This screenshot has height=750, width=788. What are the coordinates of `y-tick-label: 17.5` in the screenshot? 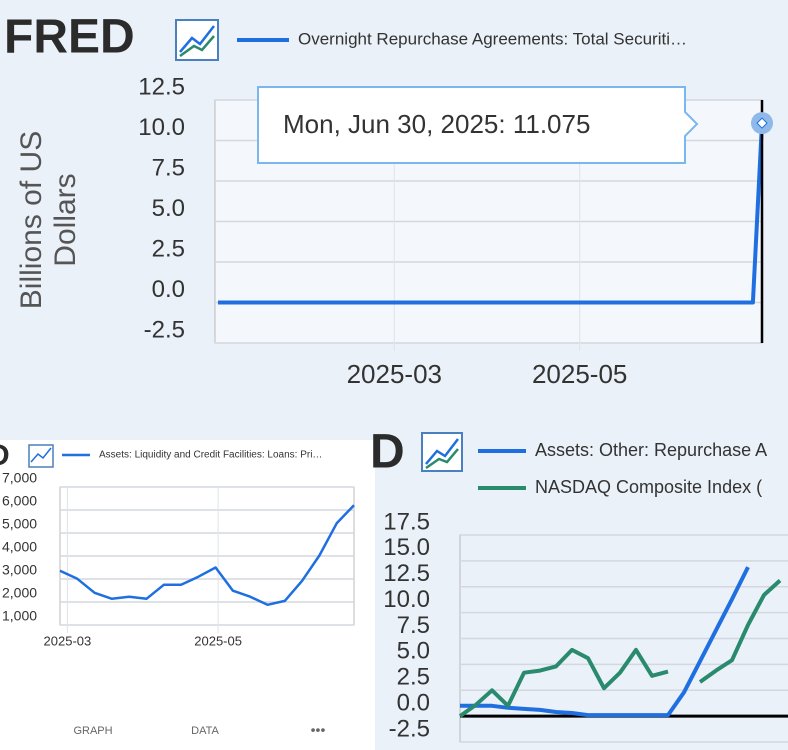 It's located at (406, 521).